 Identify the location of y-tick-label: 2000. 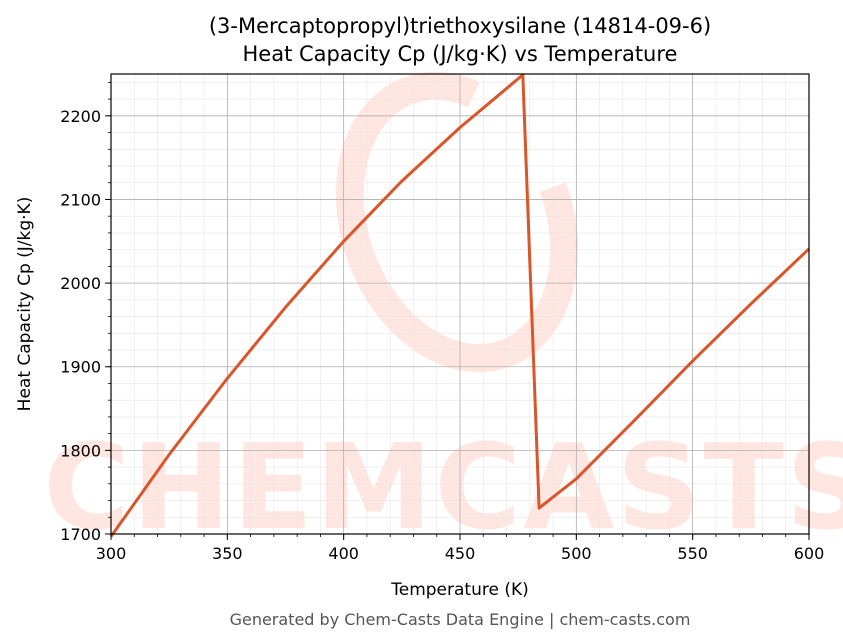
(80, 283).